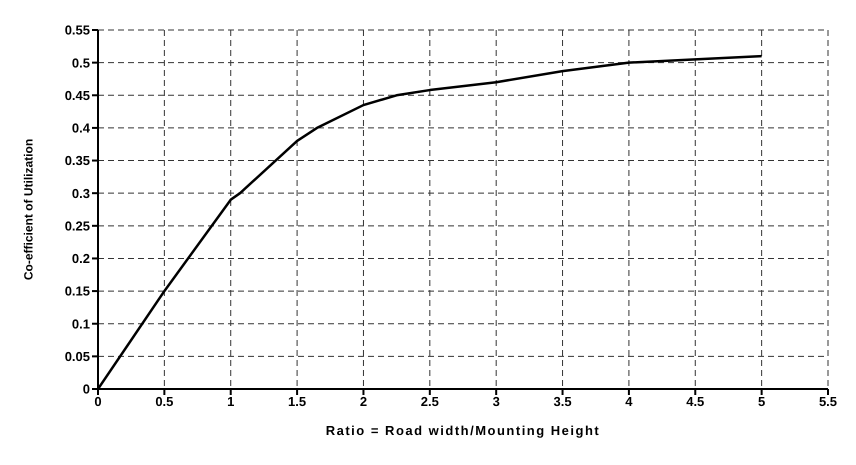  I want to click on y-tick-label: 0.5, so click(81, 62).